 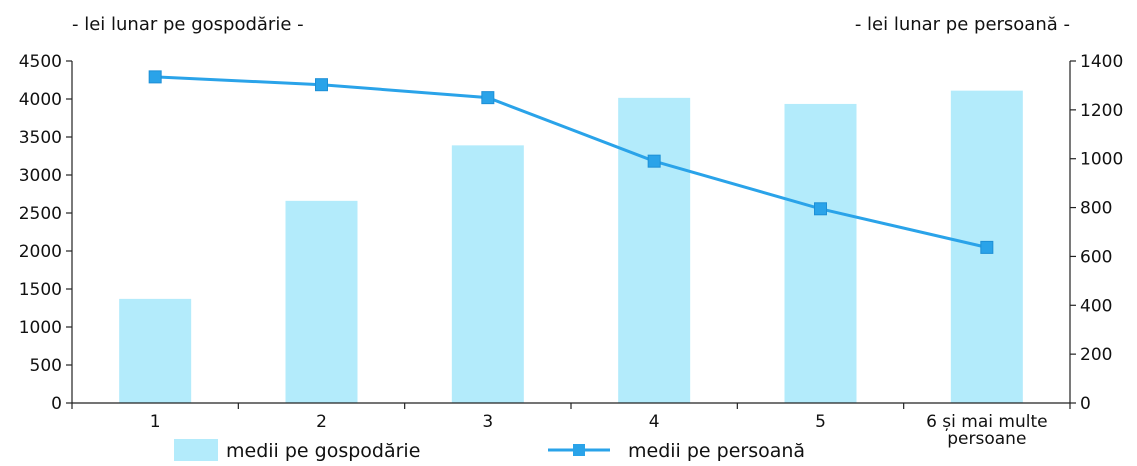 What do you see at coordinates (321, 422) in the screenshot?
I see `x-tick-label: 2` at bounding box center [321, 422].